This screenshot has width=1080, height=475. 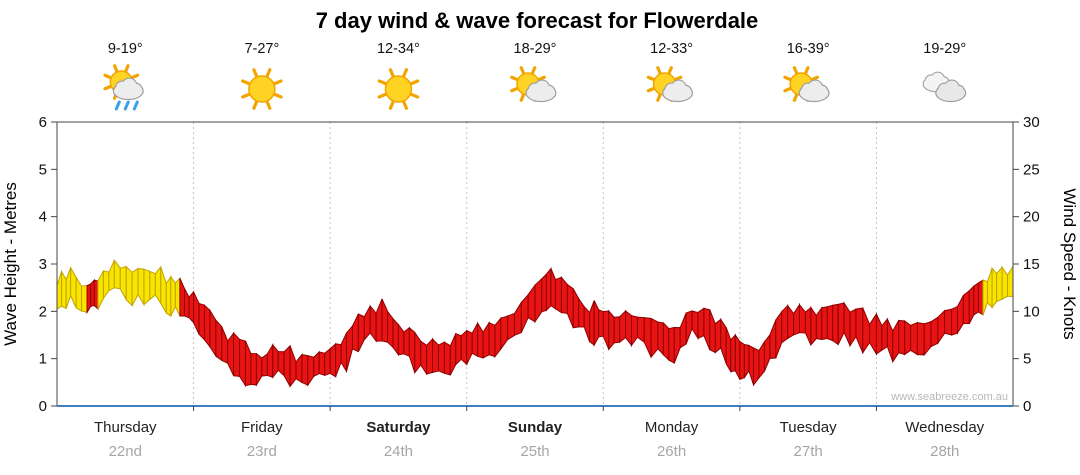 I want to click on weather-icon-sun-rain, so click(x=123, y=87).